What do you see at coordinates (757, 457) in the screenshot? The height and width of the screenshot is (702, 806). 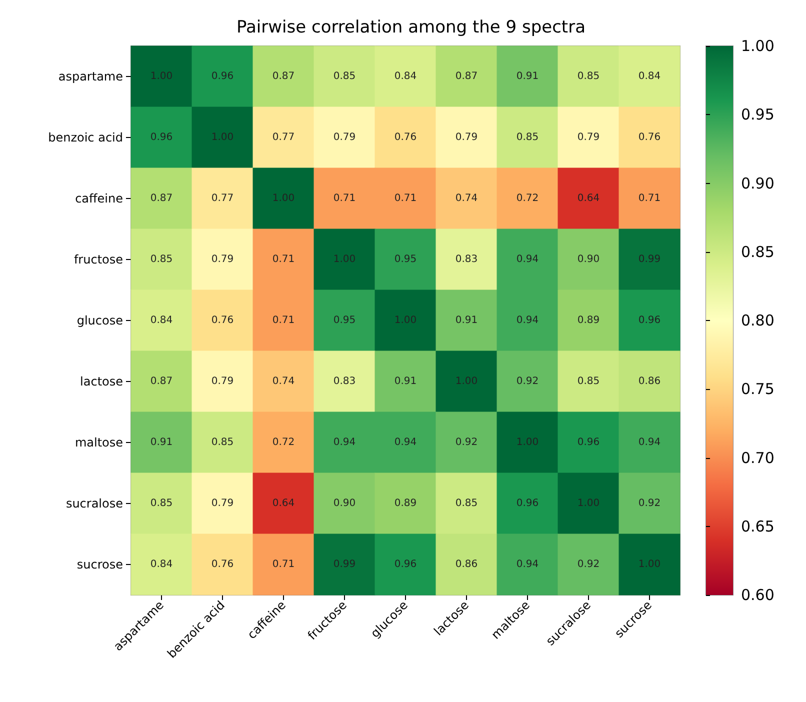 I see `color-bar-label: 0.70` at bounding box center [757, 457].